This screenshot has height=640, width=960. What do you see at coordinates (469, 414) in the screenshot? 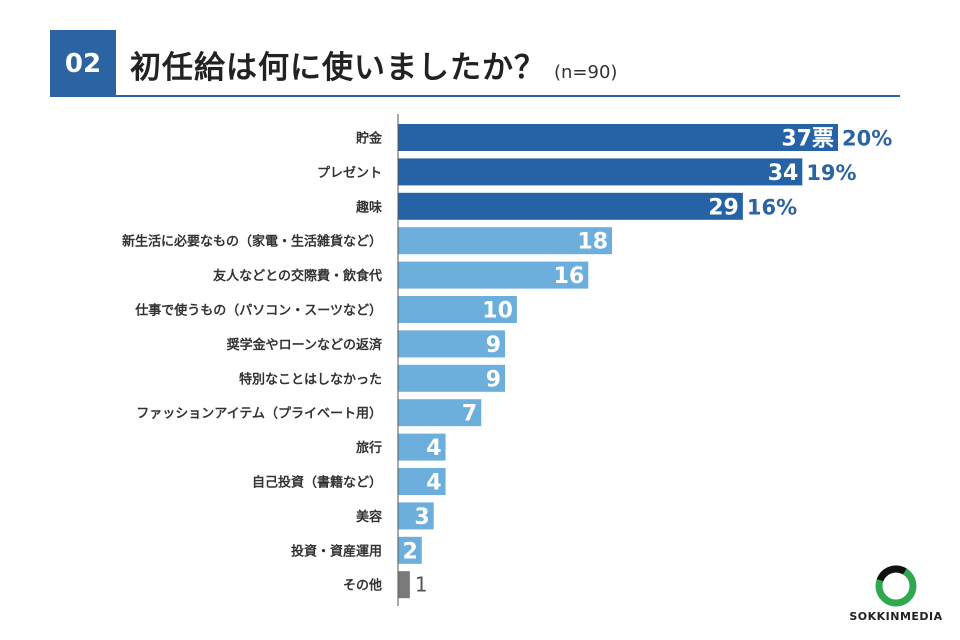
I see `value-label: 7` at bounding box center [469, 414].